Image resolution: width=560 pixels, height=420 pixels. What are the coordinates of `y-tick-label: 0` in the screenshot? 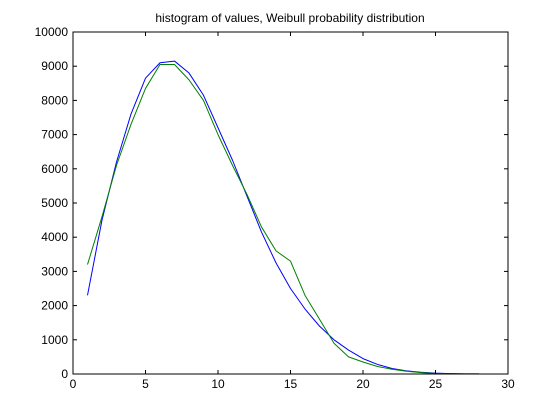 It's located at (64, 374).